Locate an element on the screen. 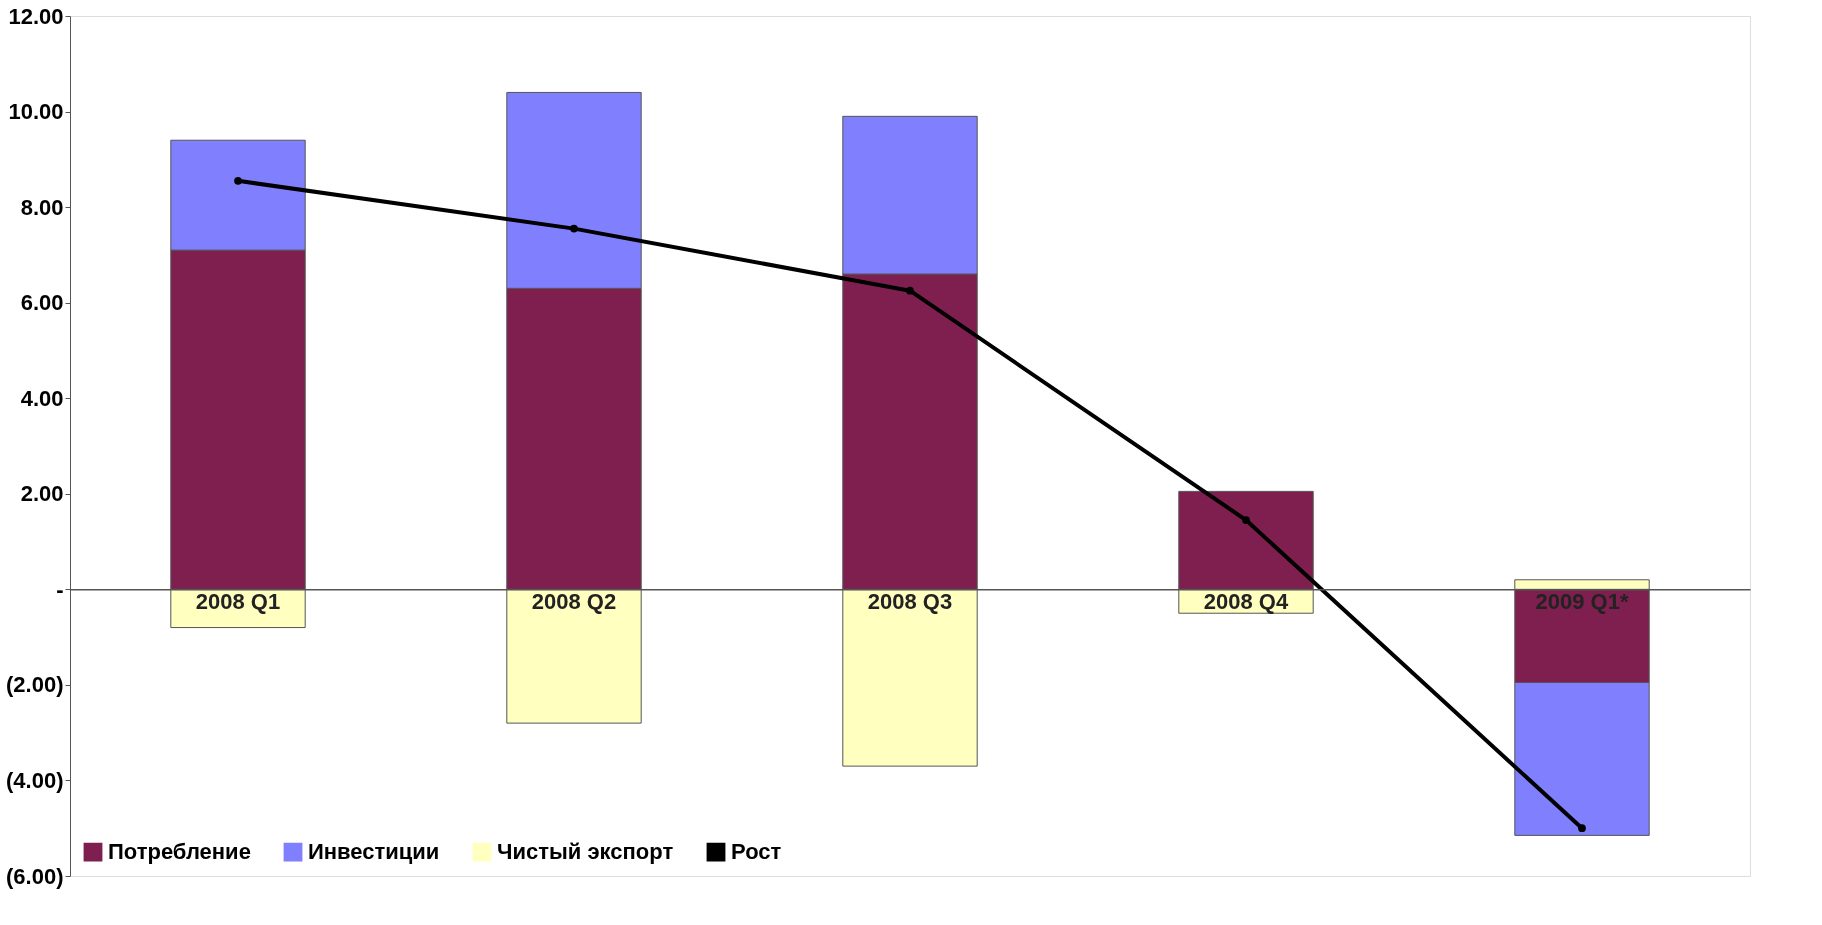 The width and height of the screenshot is (1822, 925). x-tick-label: 2008 Q3 is located at coordinates (910, 601).